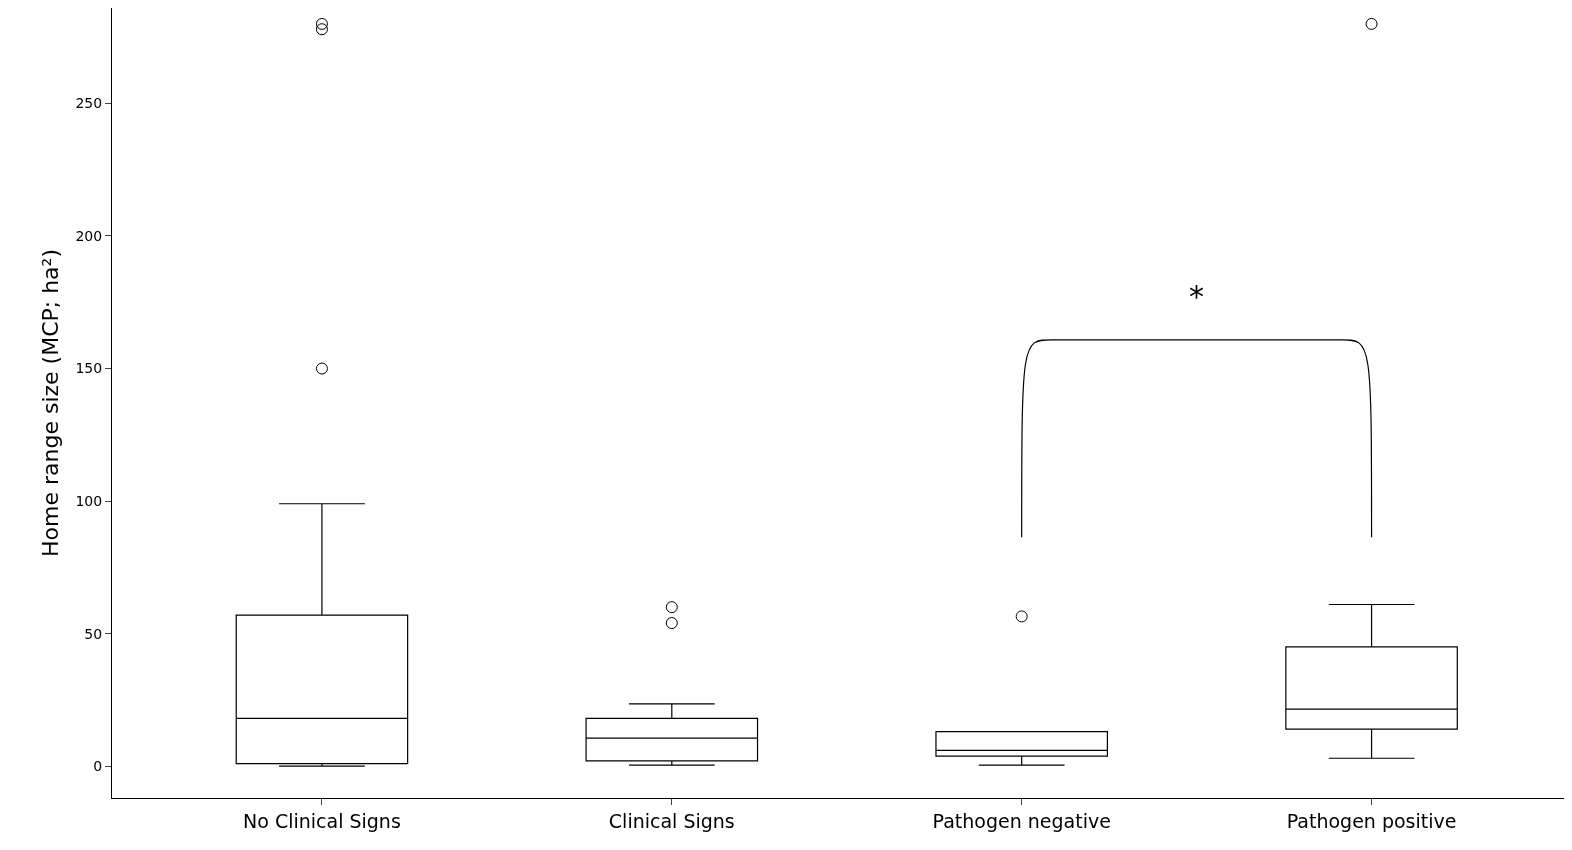 The width and height of the screenshot is (1572, 850). I want to click on y-tick-label: 0, so click(98, 766).